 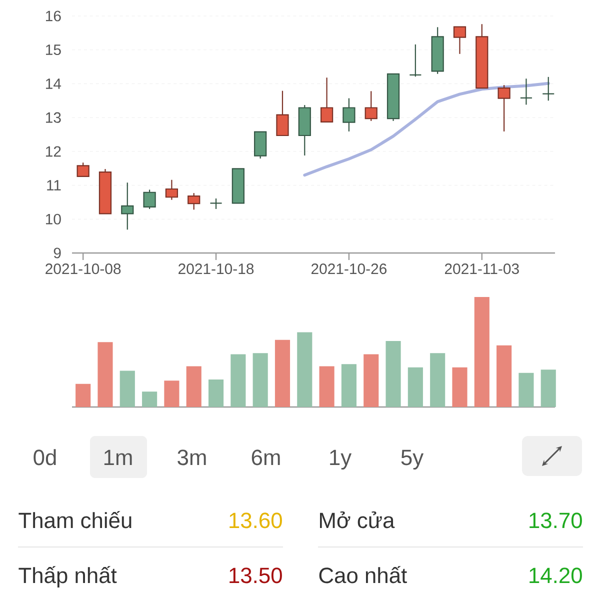 I want to click on line-series, so click(x=426, y=129).